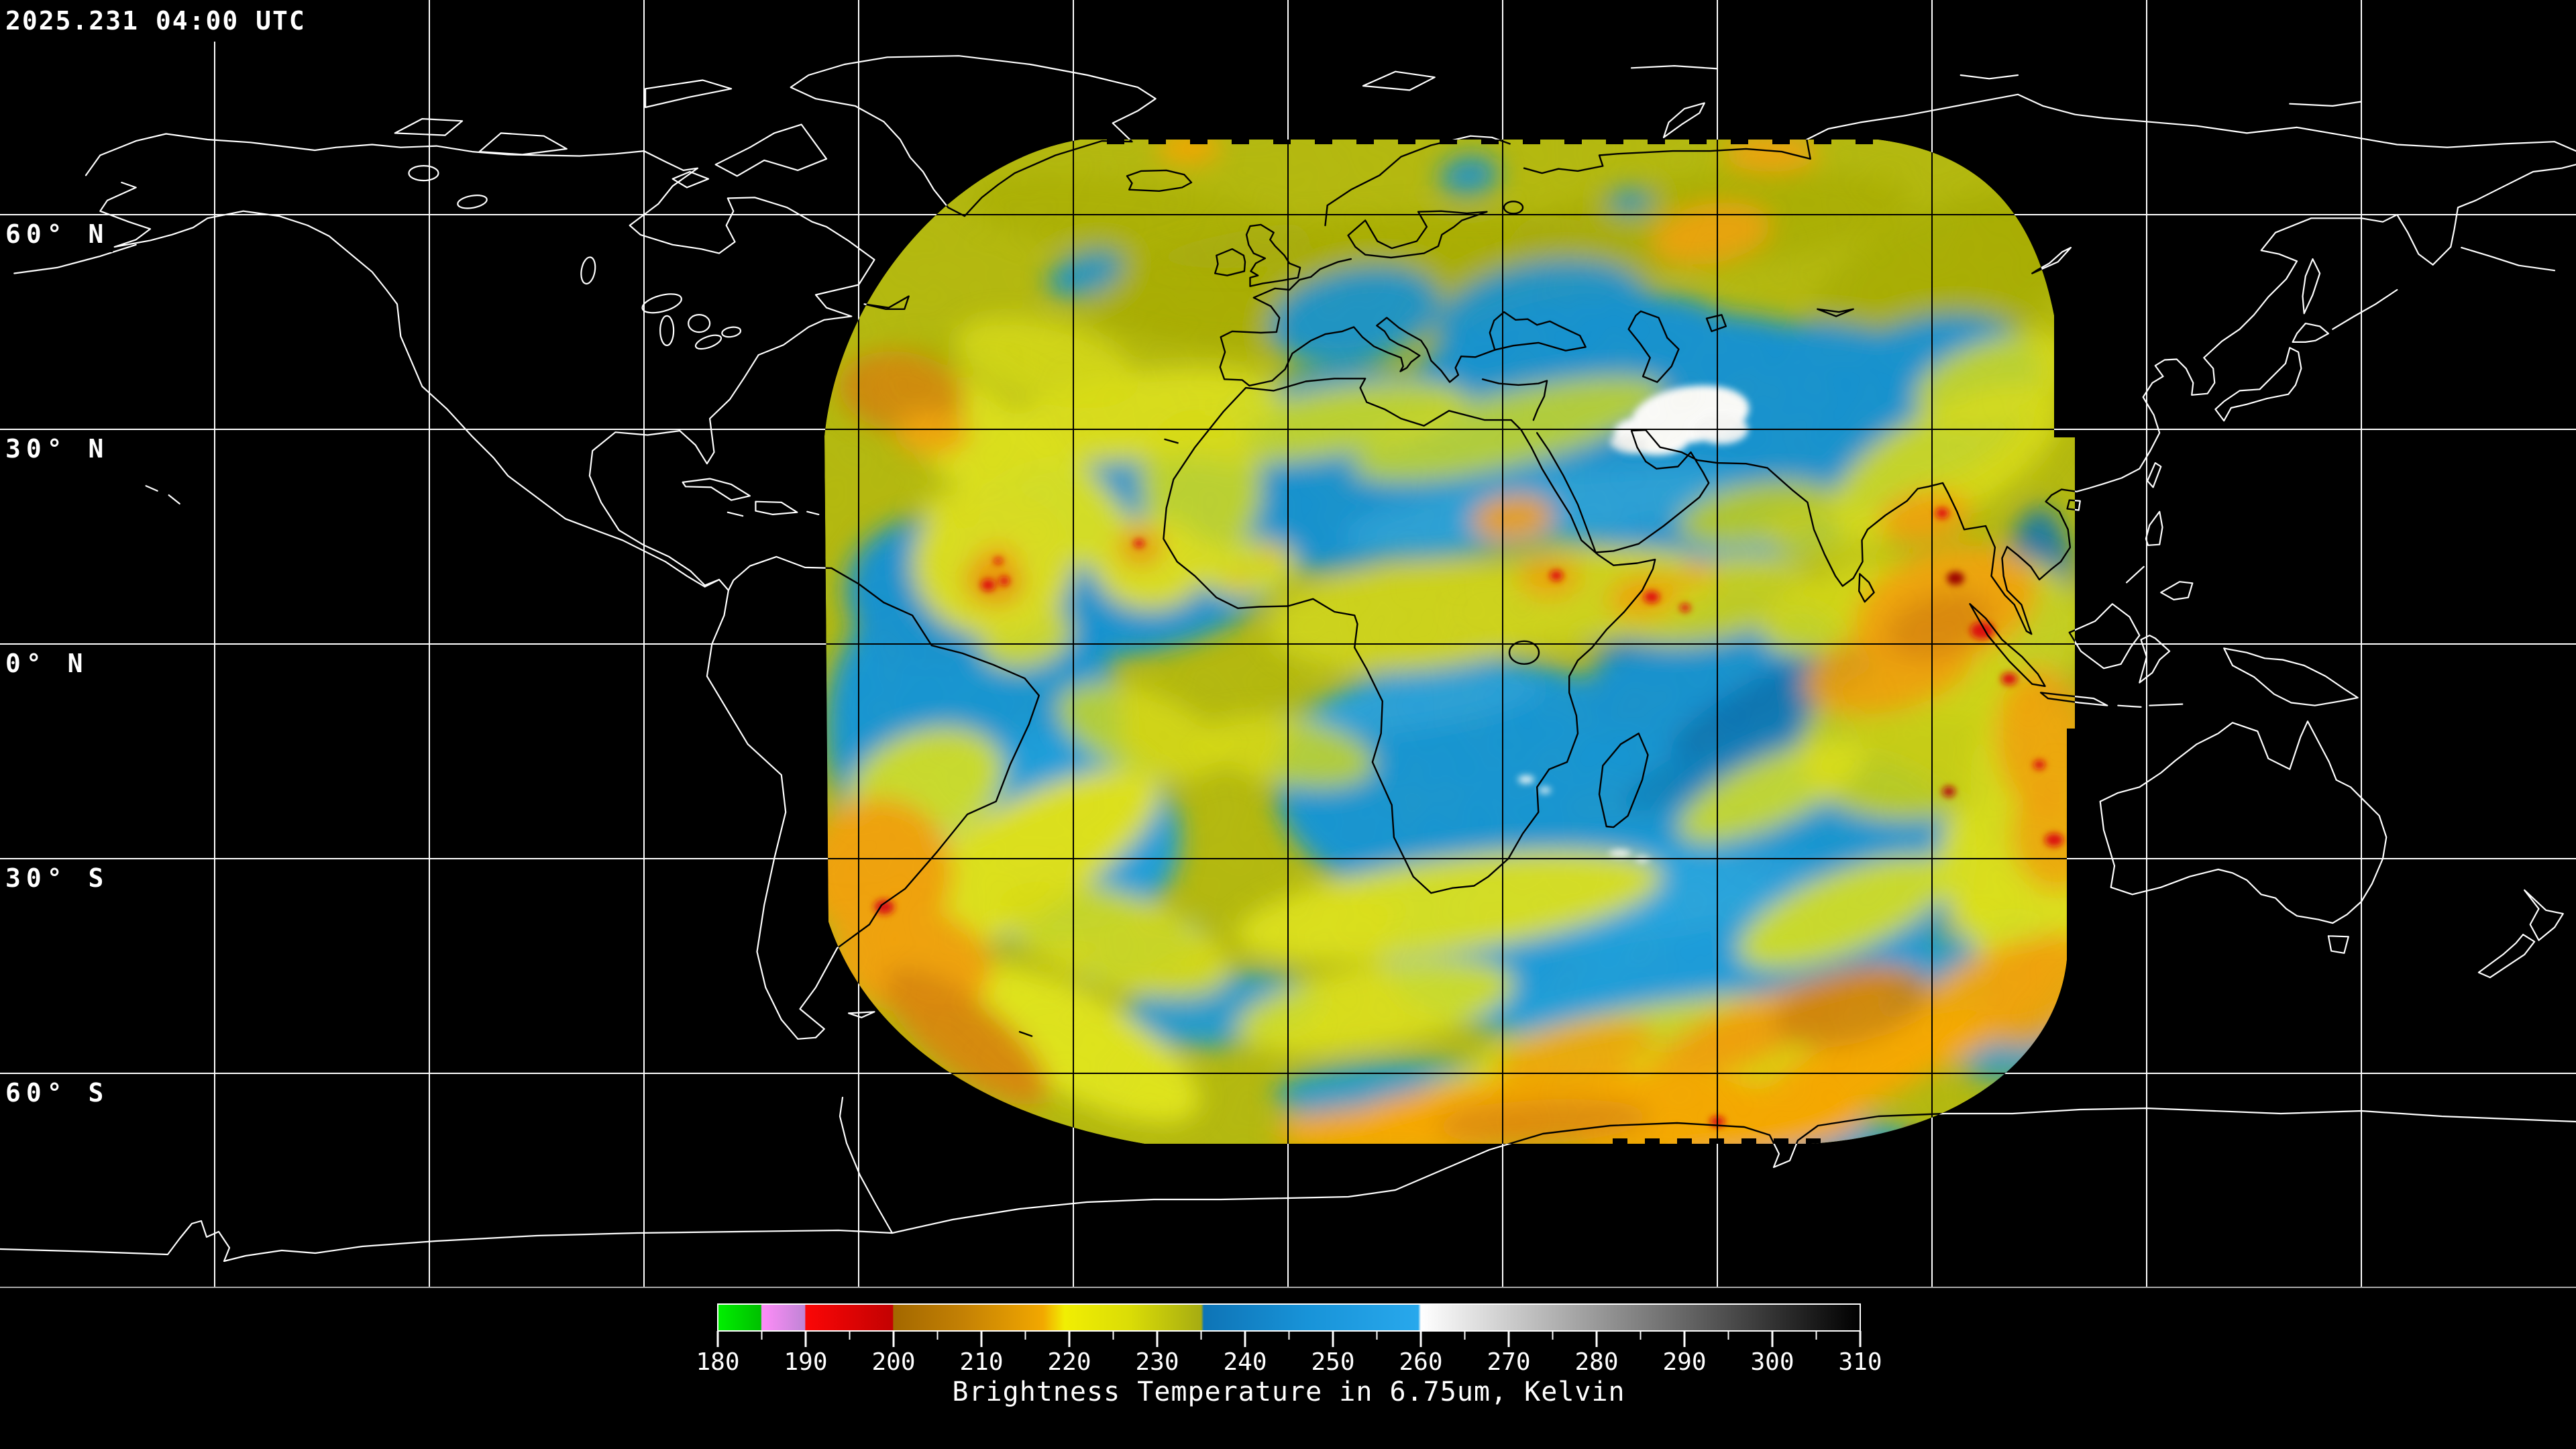  I want to click on colorbar-gradient-bar, so click(1289, 1317).